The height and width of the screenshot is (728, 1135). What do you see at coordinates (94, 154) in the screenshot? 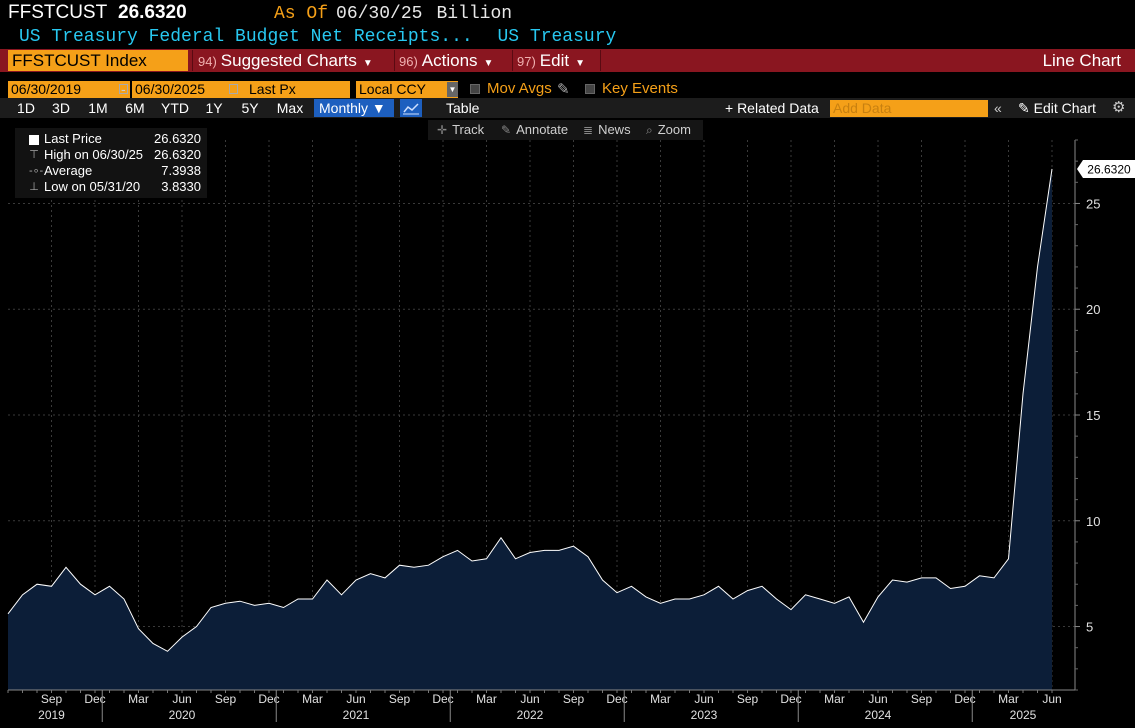
I see `legend-label: High on 06/30/25` at bounding box center [94, 154].